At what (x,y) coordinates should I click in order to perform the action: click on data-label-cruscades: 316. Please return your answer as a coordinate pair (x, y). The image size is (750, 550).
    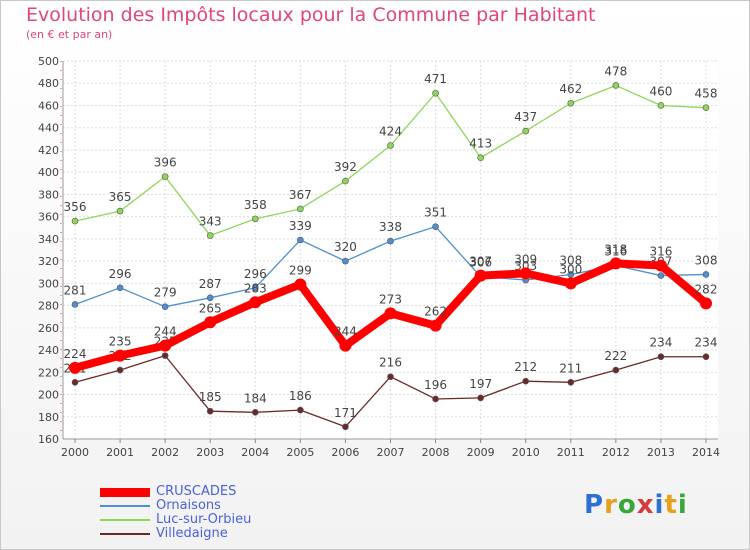
    Looking at the image, I should click on (660, 252).